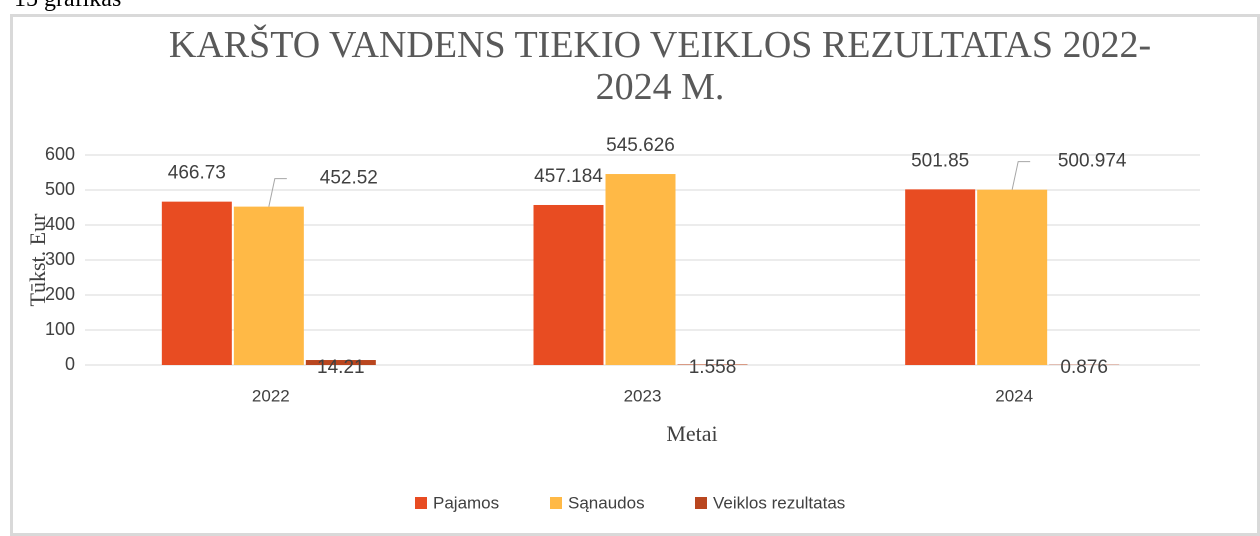  Describe the element at coordinates (271, 395) in the screenshot. I see `x-tick-label: 2022` at that location.